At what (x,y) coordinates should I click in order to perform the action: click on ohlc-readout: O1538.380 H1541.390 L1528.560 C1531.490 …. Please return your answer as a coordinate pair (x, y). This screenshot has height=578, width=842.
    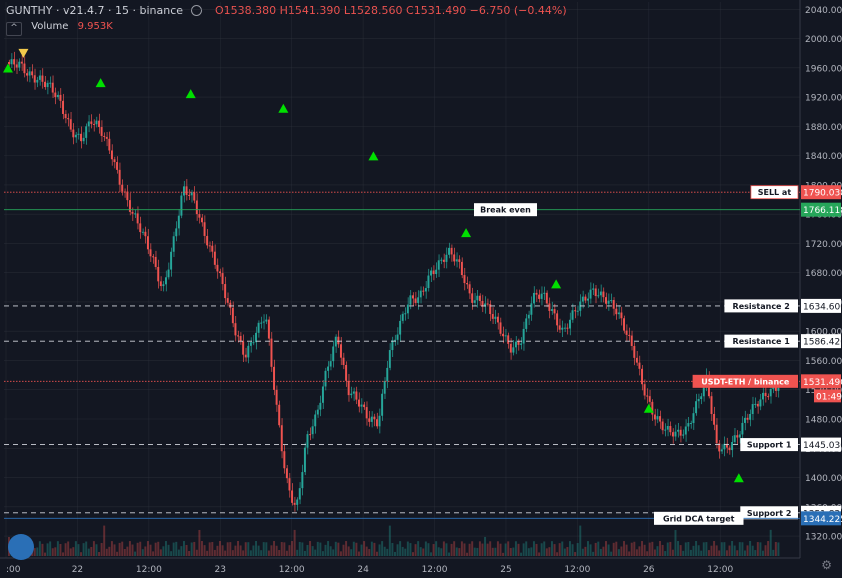
    Looking at the image, I should click on (391, 10).